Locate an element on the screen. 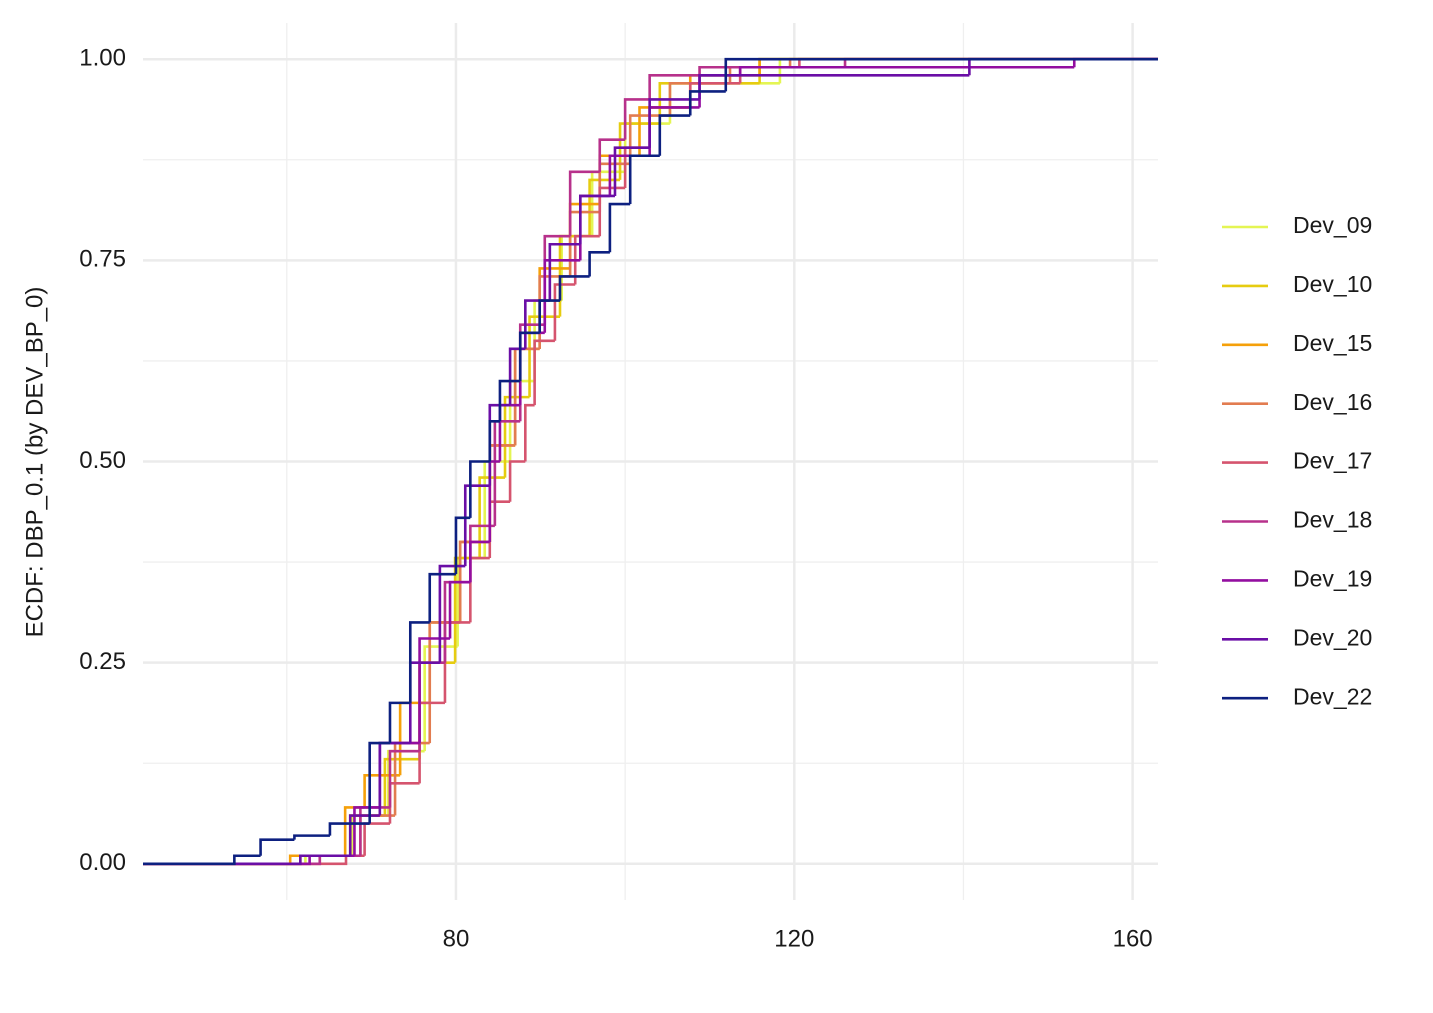 The image size is (1433, 1013). legend-label: Dev_18 is located at coordinates (1332, 520).